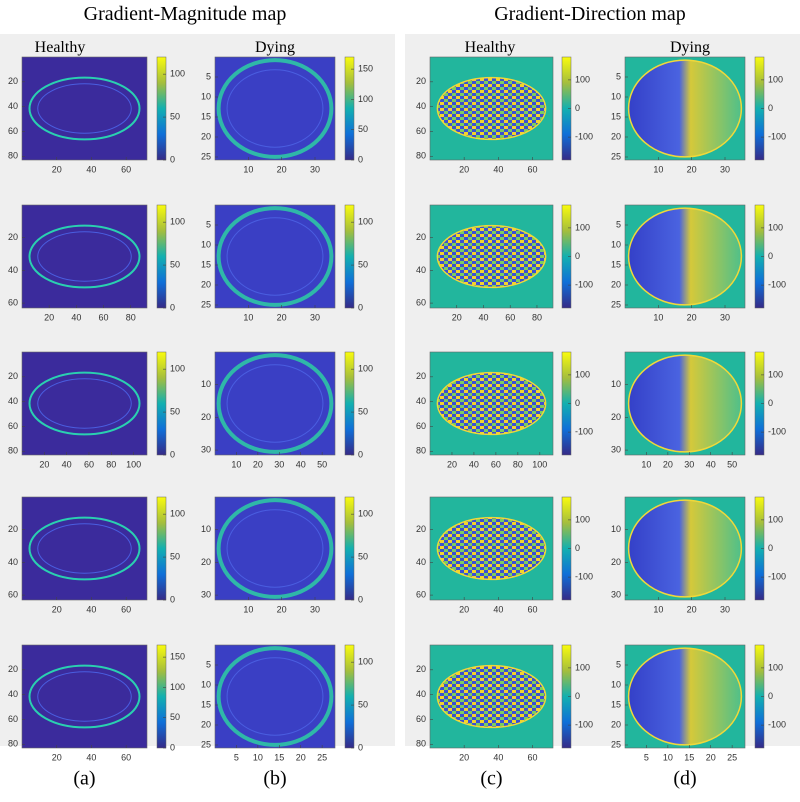 The image size is (800, 802). I want to click on x-tick-label: 5, so click(236, 757).